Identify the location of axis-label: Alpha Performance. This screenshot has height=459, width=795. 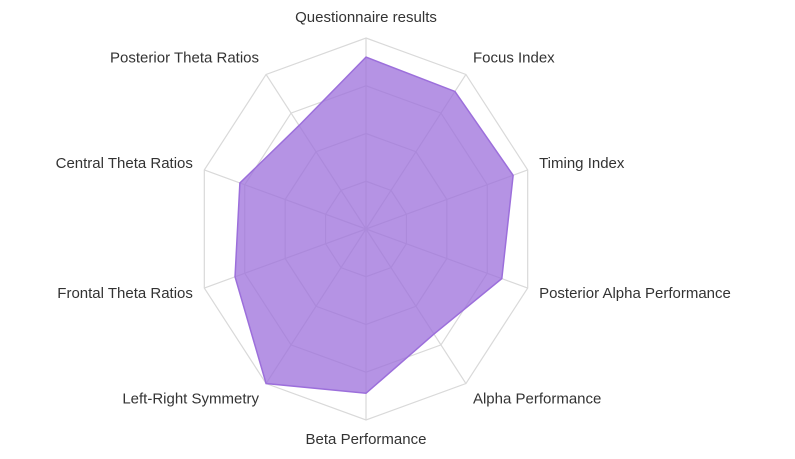
(537, 399).